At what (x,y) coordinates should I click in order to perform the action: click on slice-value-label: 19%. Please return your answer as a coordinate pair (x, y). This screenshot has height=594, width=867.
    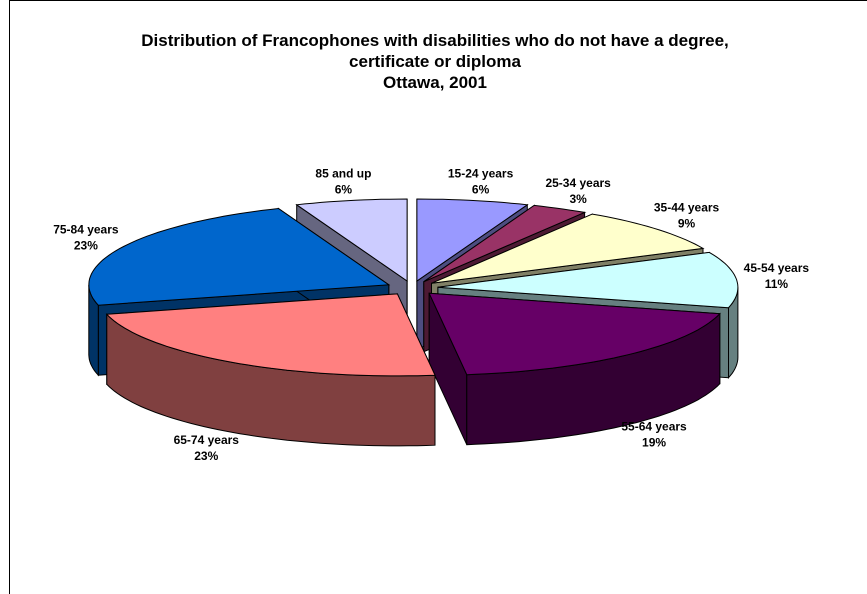
    Looking at the image, I should click on (654, 442).